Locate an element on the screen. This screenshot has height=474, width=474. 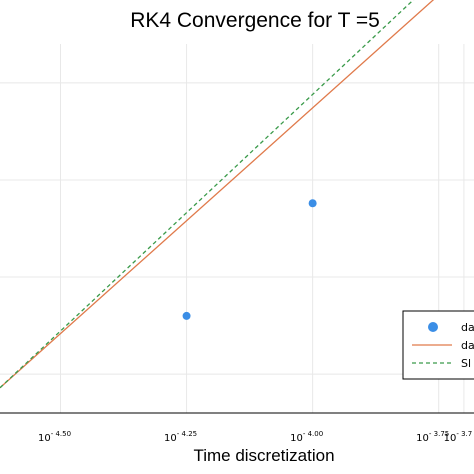
x-axis-label: Time discretization is located at coordinates (263, 455).